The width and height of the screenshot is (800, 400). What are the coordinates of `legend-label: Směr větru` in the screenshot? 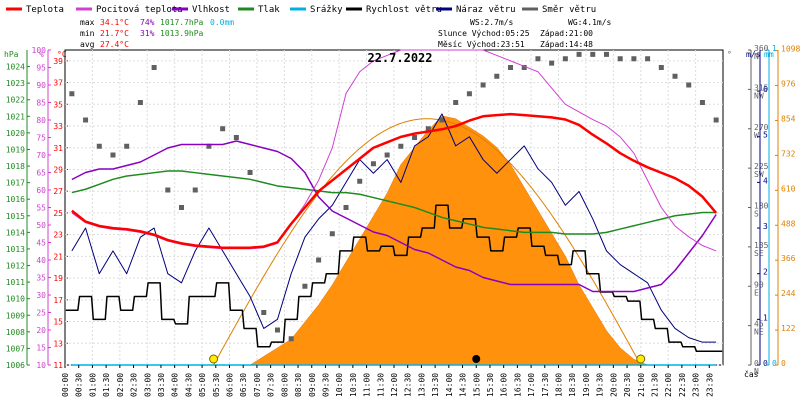 It's located at (569, 10).